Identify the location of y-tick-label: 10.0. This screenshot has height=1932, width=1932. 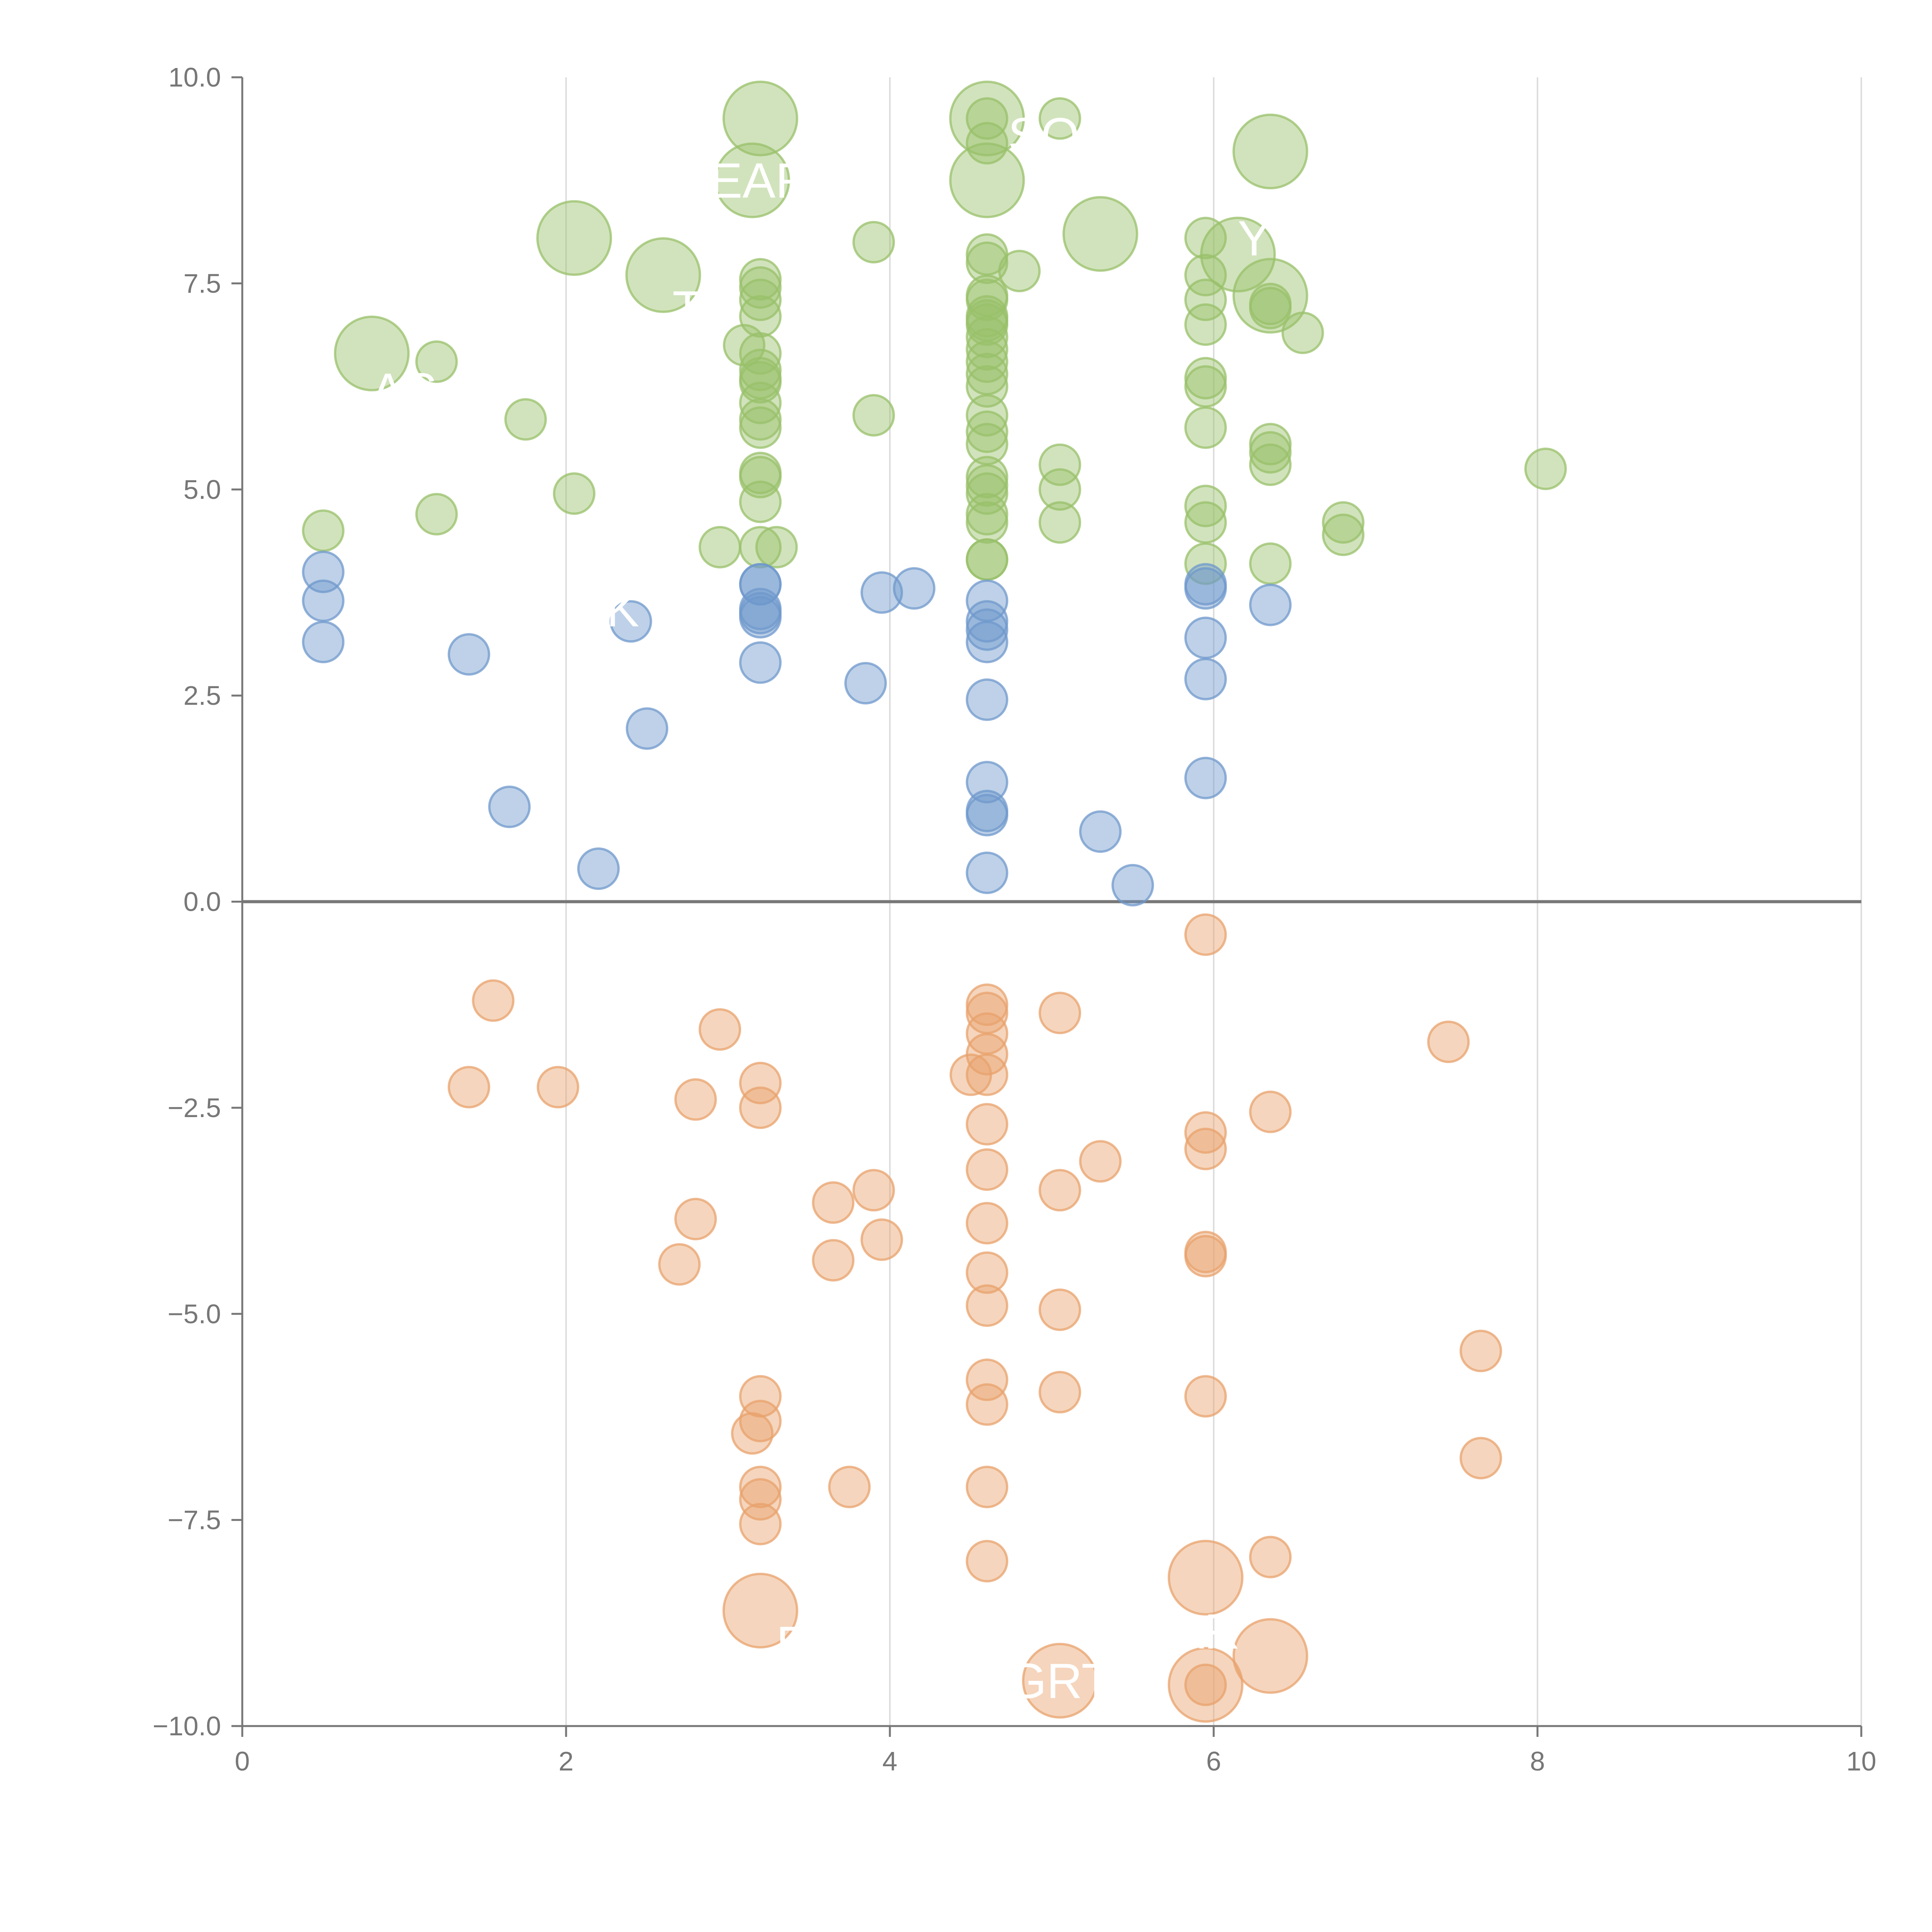
(194, 77).